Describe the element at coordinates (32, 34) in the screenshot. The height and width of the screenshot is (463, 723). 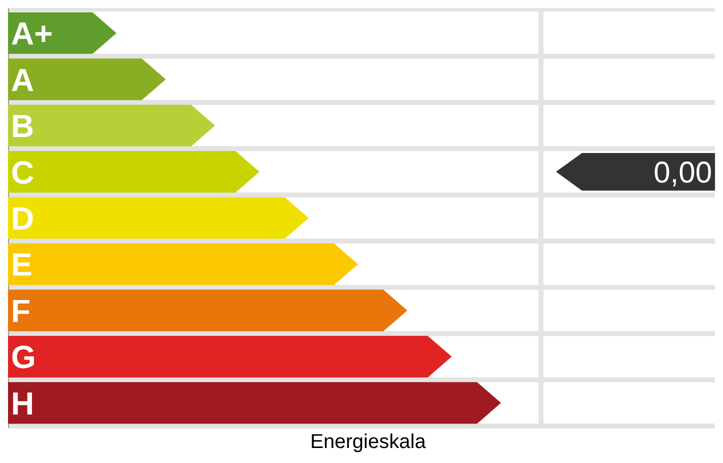
I see `y-tick-label: A+` at that location.